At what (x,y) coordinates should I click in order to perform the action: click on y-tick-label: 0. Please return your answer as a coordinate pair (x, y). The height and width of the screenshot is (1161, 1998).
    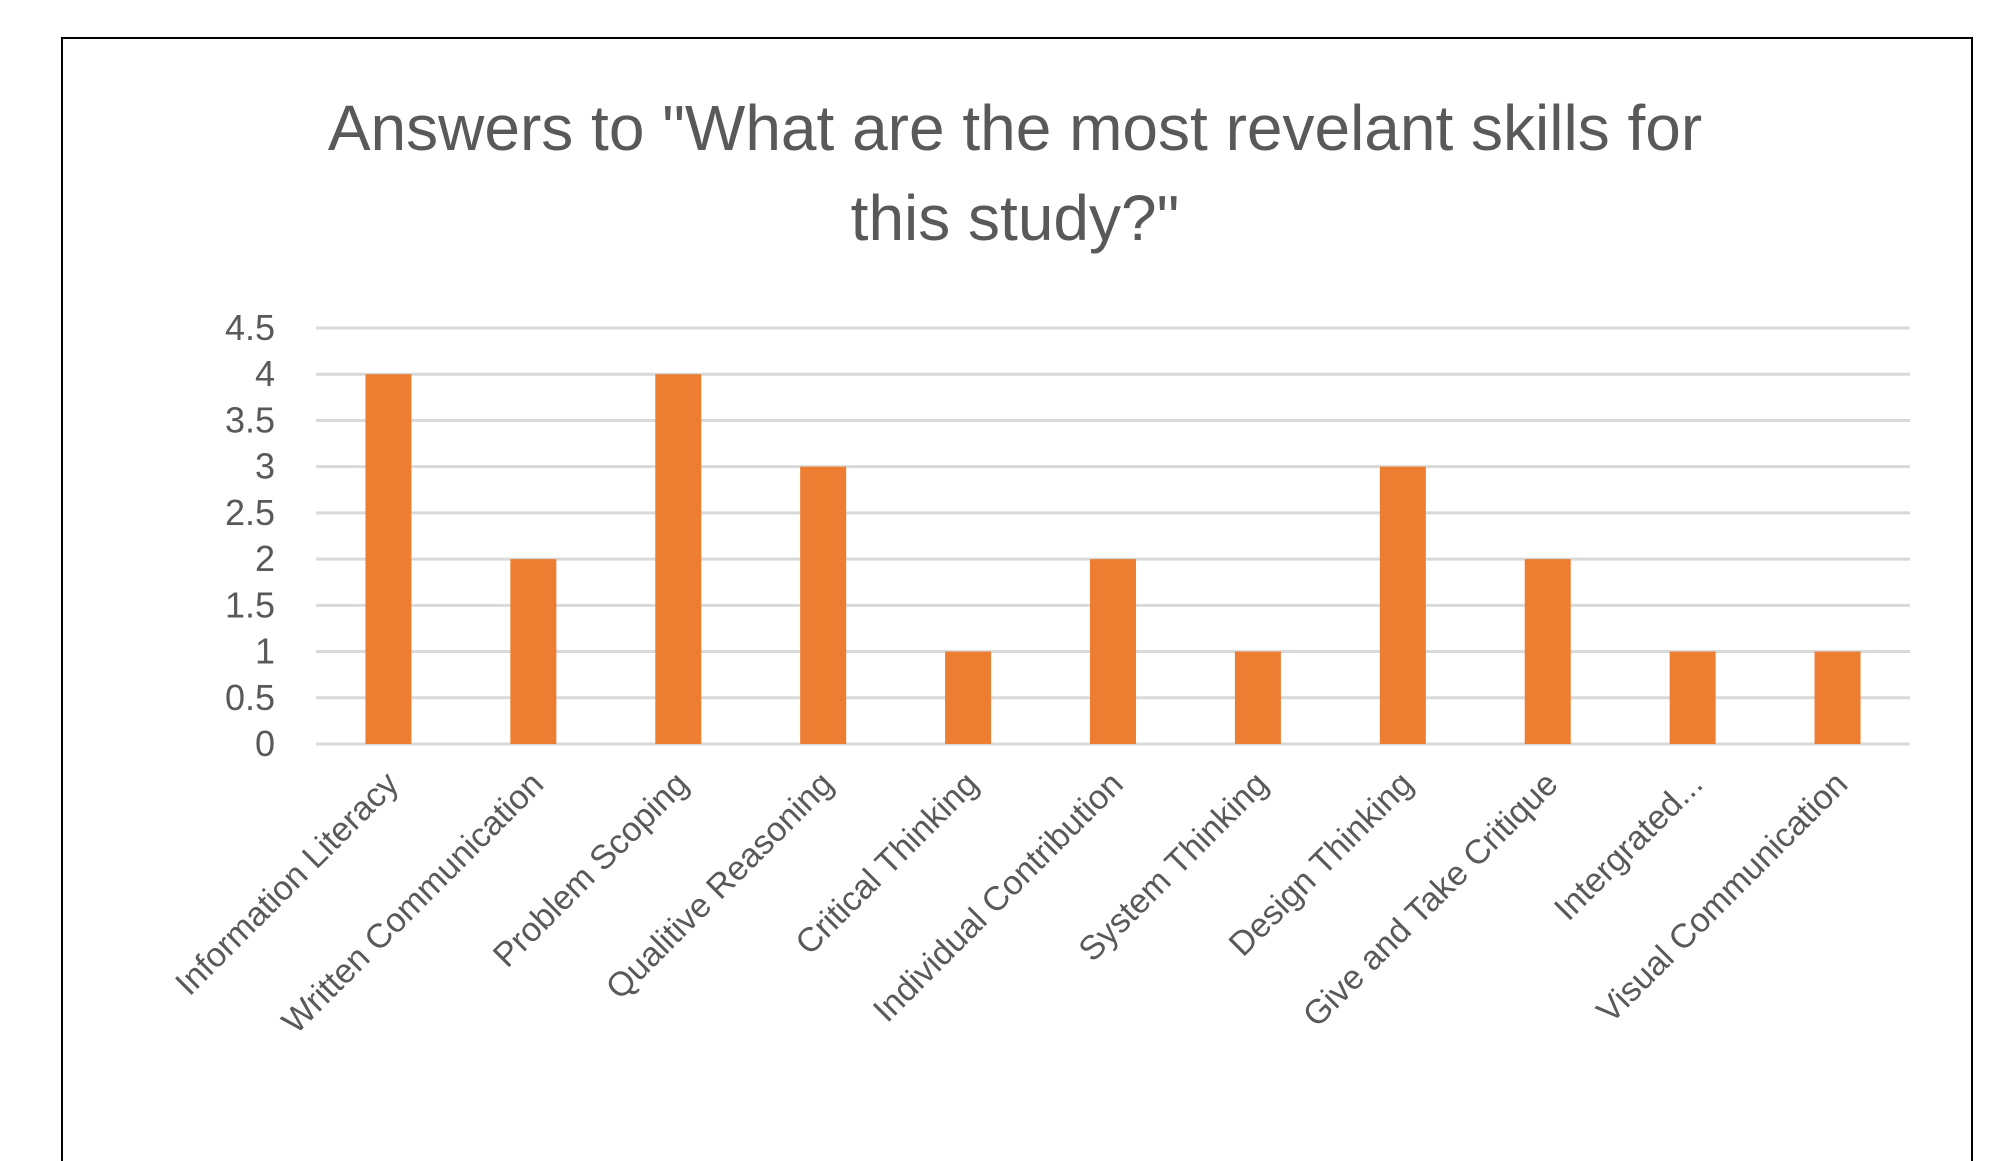
    Looking at the image, I should click on (265, 743).